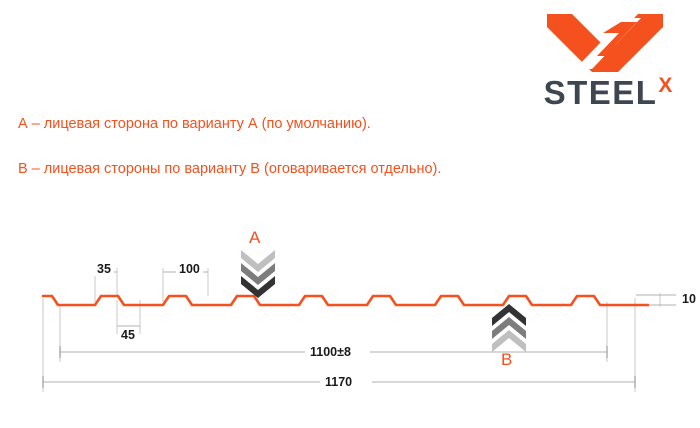 This screenshot has height=428, width=700. I want to click on side-marker-a-label: A, so click(255, 237).